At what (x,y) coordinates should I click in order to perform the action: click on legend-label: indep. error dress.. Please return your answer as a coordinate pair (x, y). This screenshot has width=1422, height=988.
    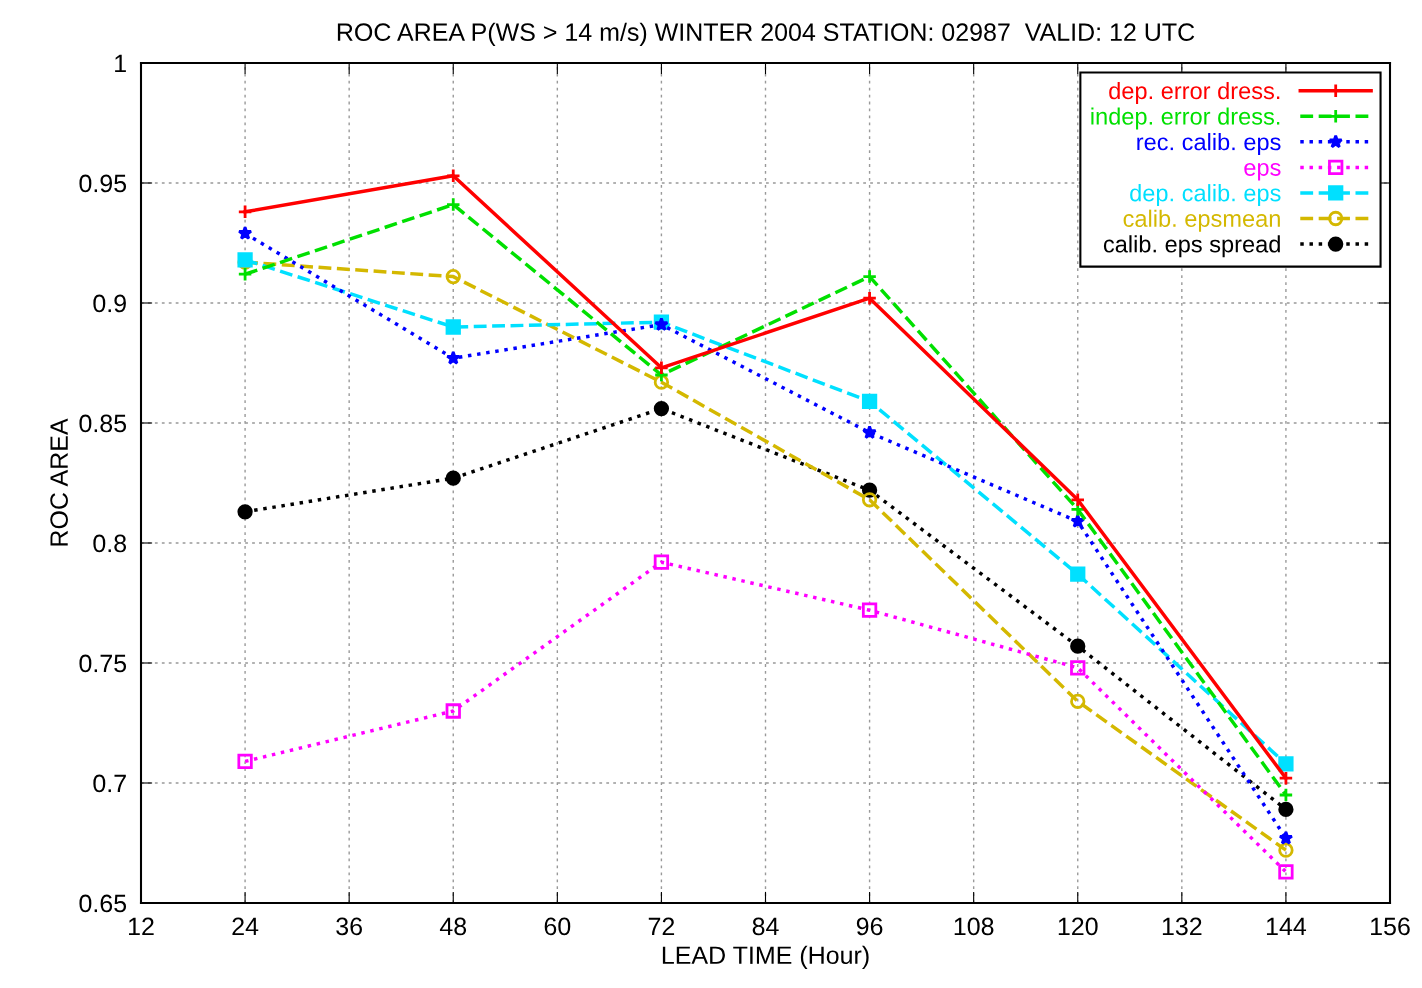
    Looking at the image, I should click on (1185, 118).